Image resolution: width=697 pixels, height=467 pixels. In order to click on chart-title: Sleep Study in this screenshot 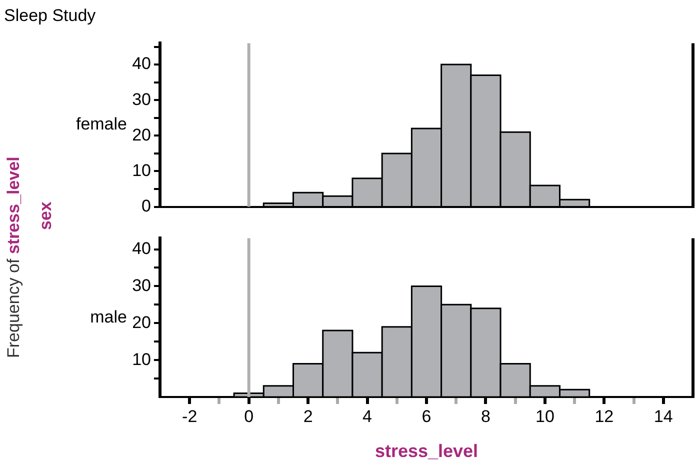, I will do `click(50, 16)`.